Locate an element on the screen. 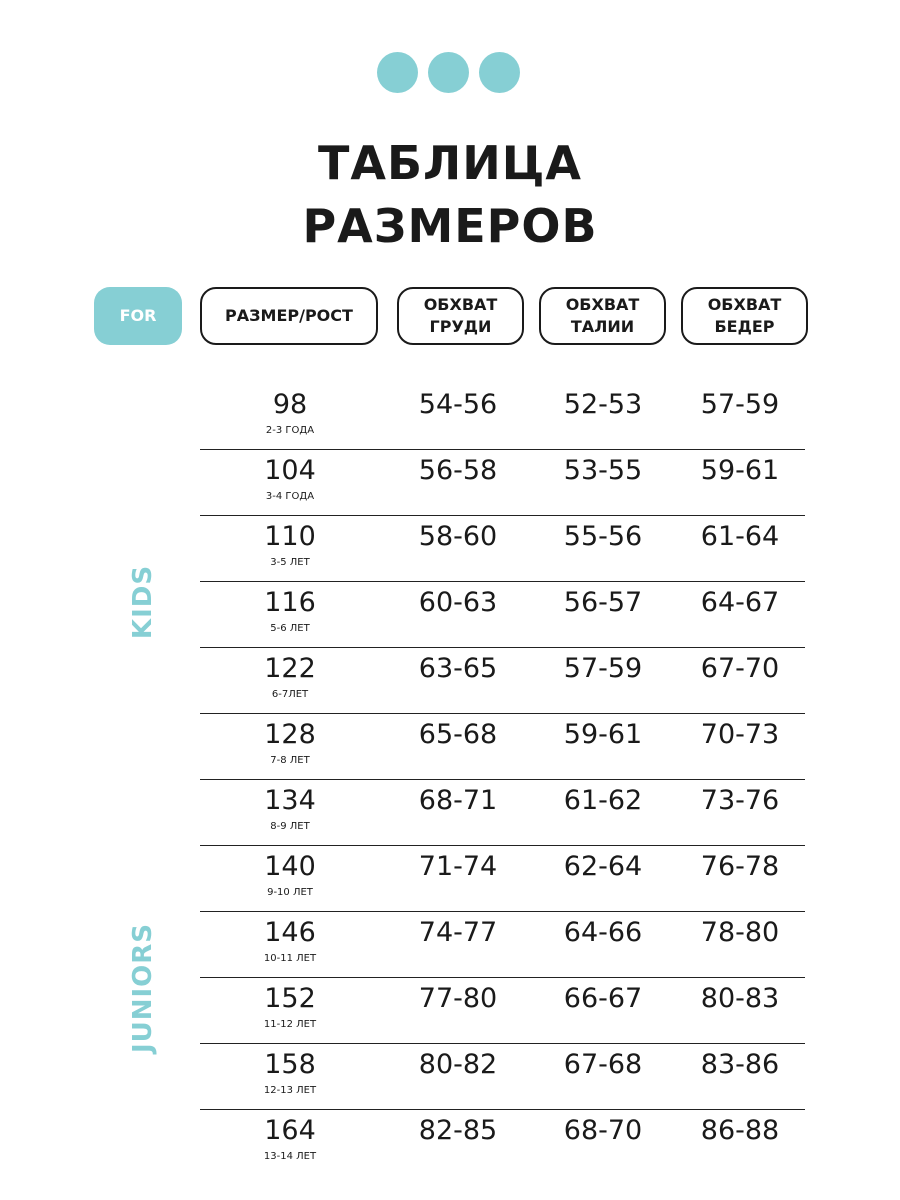  header-hips-line2: БЕДЕР is located at coordinates (744, 326).